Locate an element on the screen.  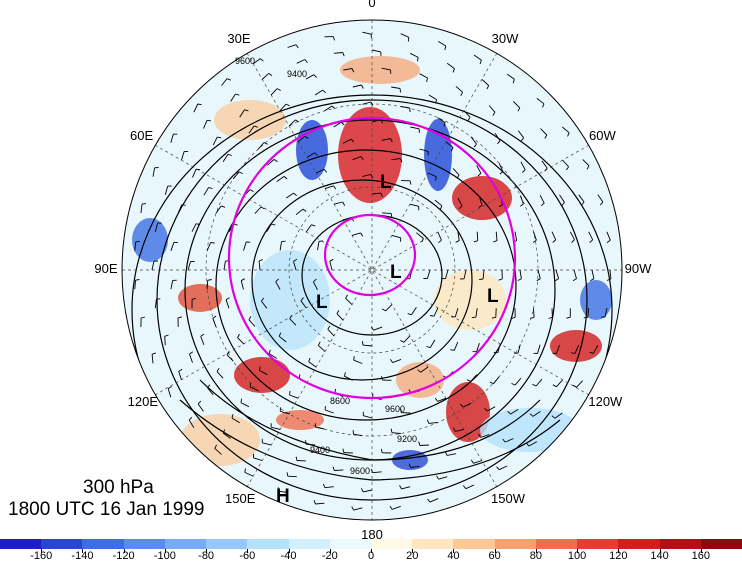
pressure-level-title: 300 hPa is located at coordinates (118, 488).